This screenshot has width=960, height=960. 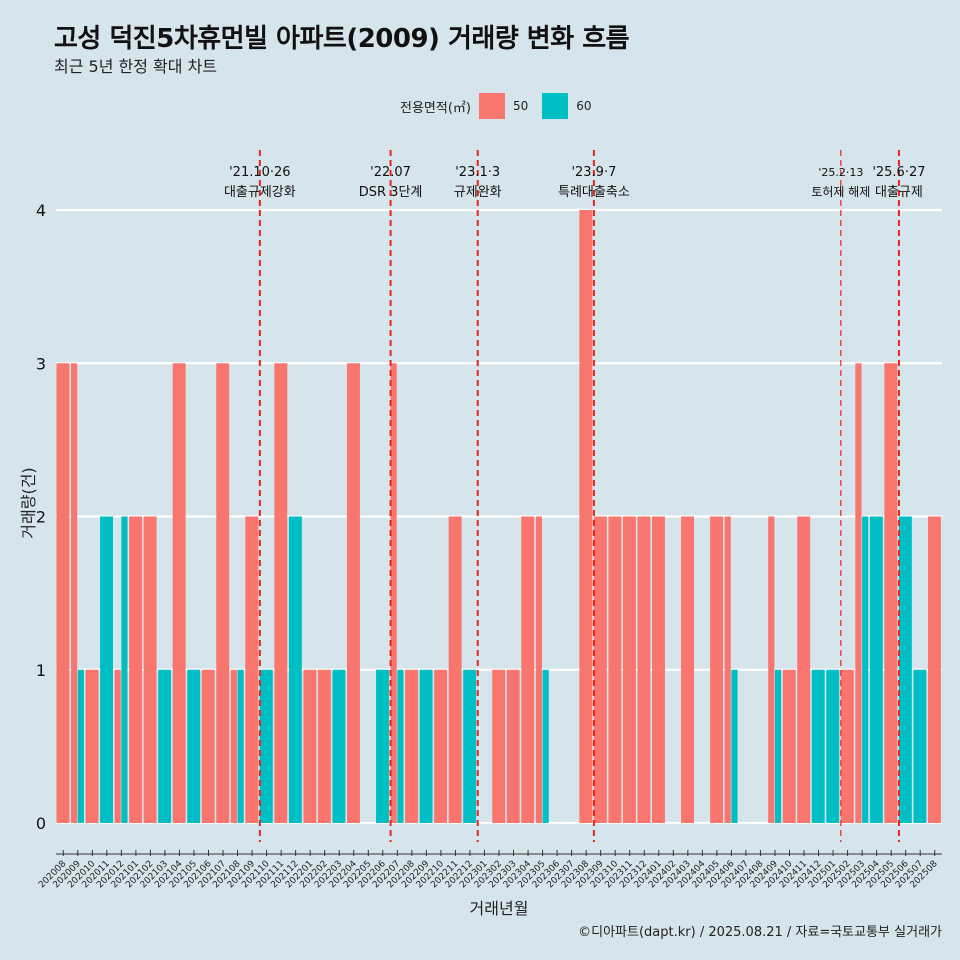 What do you see at coordinates (342, 39) in the screenshot?
I see `chart-title: 고성 덕진5차휴먼빌 아파트(2009) 거래량 변화 흐름` at bounding box center [342, 39].